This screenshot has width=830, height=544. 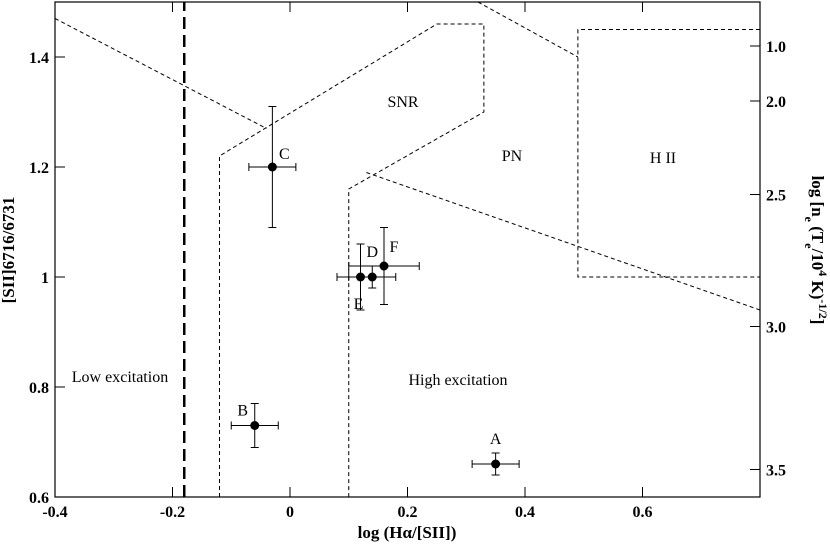 What do you see at coordinates (9, 250) in the screenshot?
I see `y-axis-label: [SII]6716/6731` at bounding box center [9, 250].